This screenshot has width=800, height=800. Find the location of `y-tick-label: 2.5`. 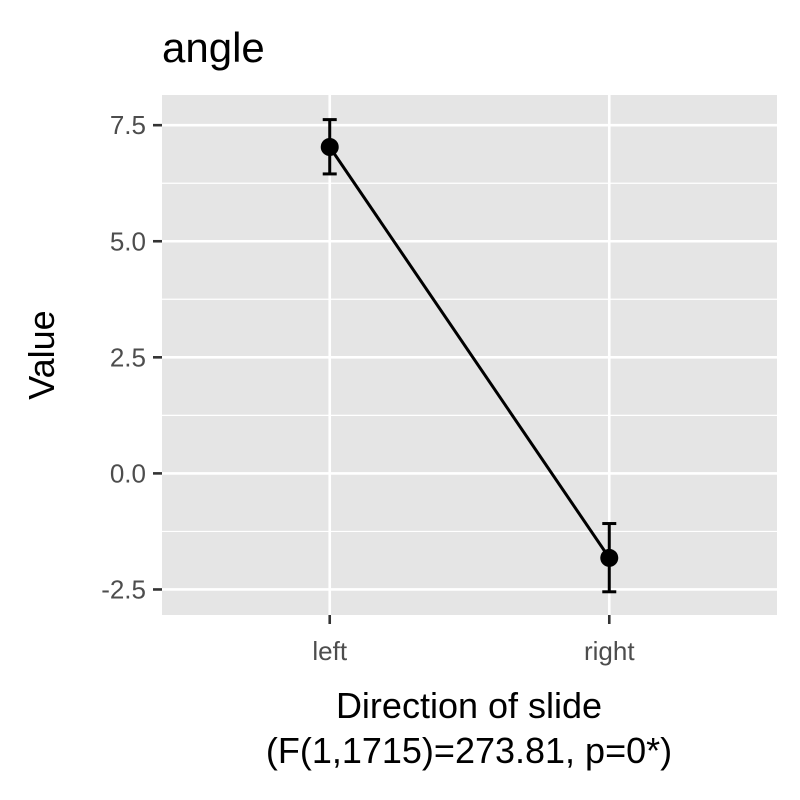

y-tick-label: 2.5 is located at coordinates (128, 357).